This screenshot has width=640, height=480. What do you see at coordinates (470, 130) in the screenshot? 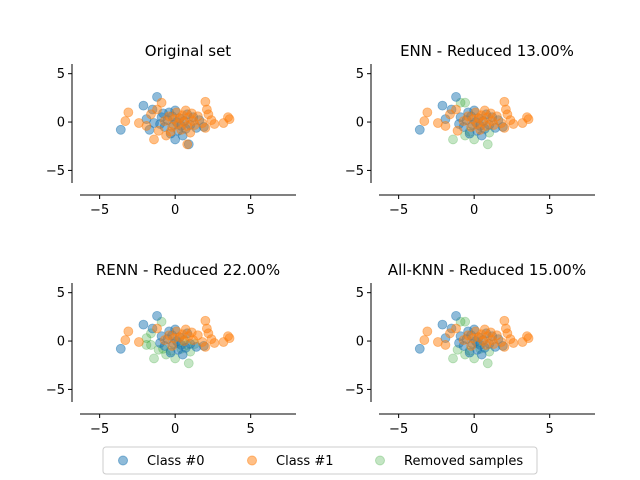
I see `subplot-2: ENN - Reduced 13.00% −5 0 5 −5 0 5` at bounding box center [470, 130].